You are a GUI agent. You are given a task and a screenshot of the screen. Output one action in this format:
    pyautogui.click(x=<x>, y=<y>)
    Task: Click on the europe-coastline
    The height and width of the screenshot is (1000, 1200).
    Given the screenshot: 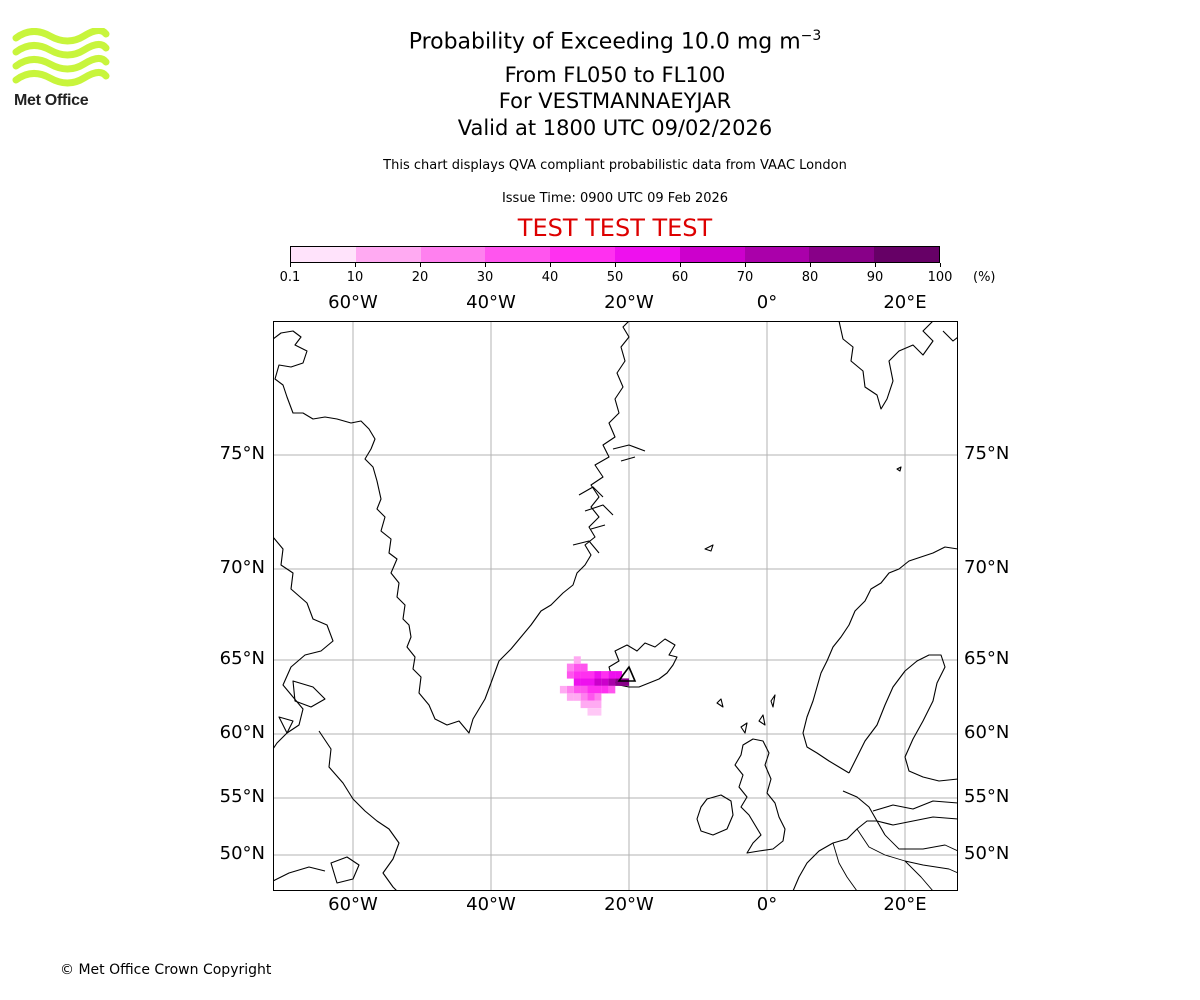 What is the action you would take?
    pyautogui.click(x=875, y=853)
    